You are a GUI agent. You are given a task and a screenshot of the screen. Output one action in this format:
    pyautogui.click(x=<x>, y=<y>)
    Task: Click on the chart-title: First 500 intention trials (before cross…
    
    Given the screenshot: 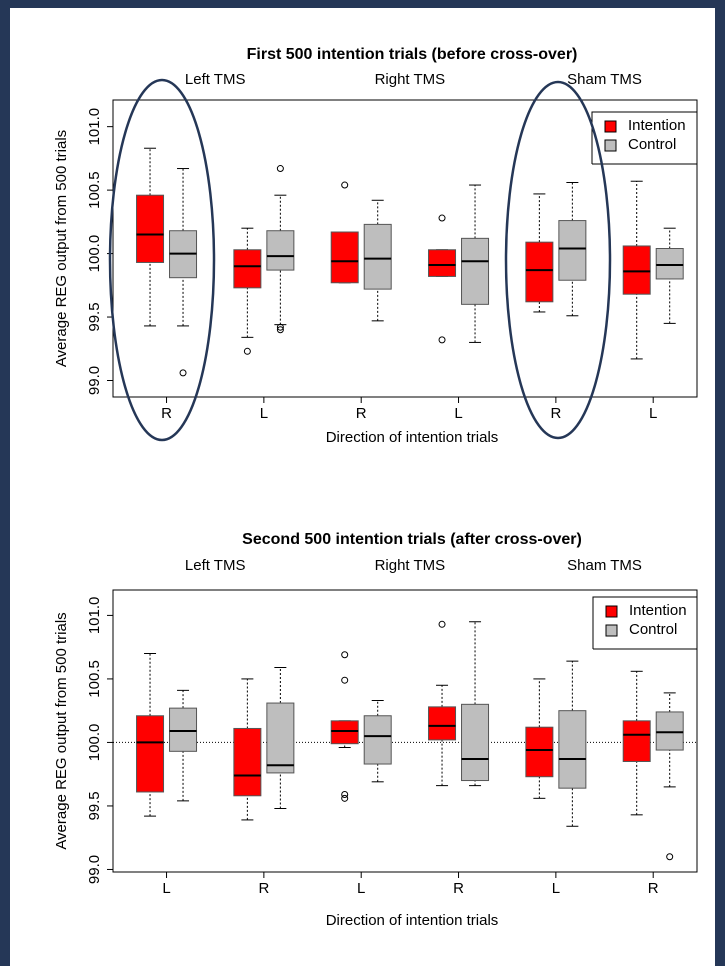 What is the action you would take?
    pyautogui.click(x=412, y=54)
    